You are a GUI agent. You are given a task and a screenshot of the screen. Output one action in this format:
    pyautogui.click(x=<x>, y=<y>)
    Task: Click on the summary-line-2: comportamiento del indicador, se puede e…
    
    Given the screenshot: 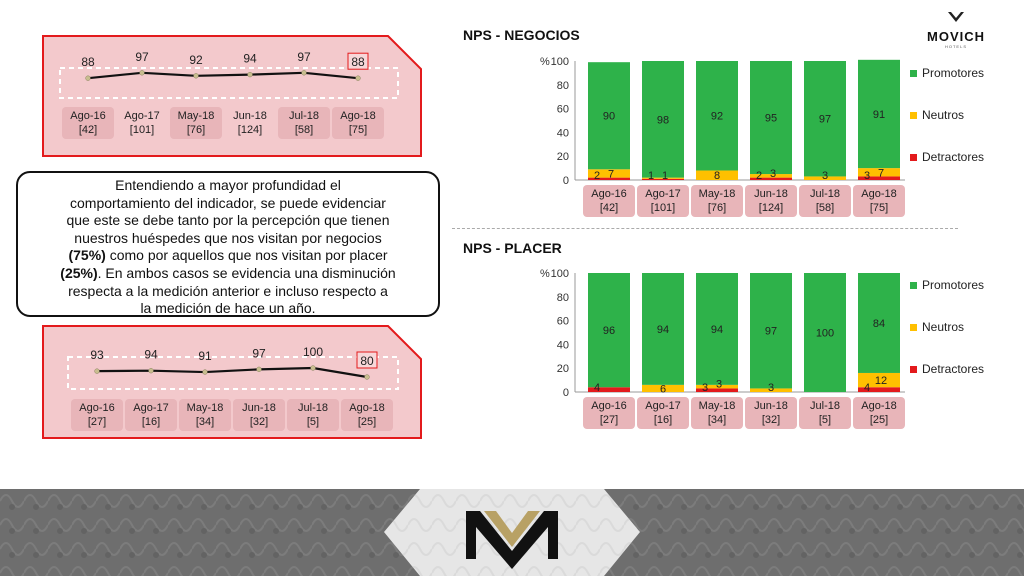 What is the action you would take?
    pyautogui.click(x=228, y=202)
    